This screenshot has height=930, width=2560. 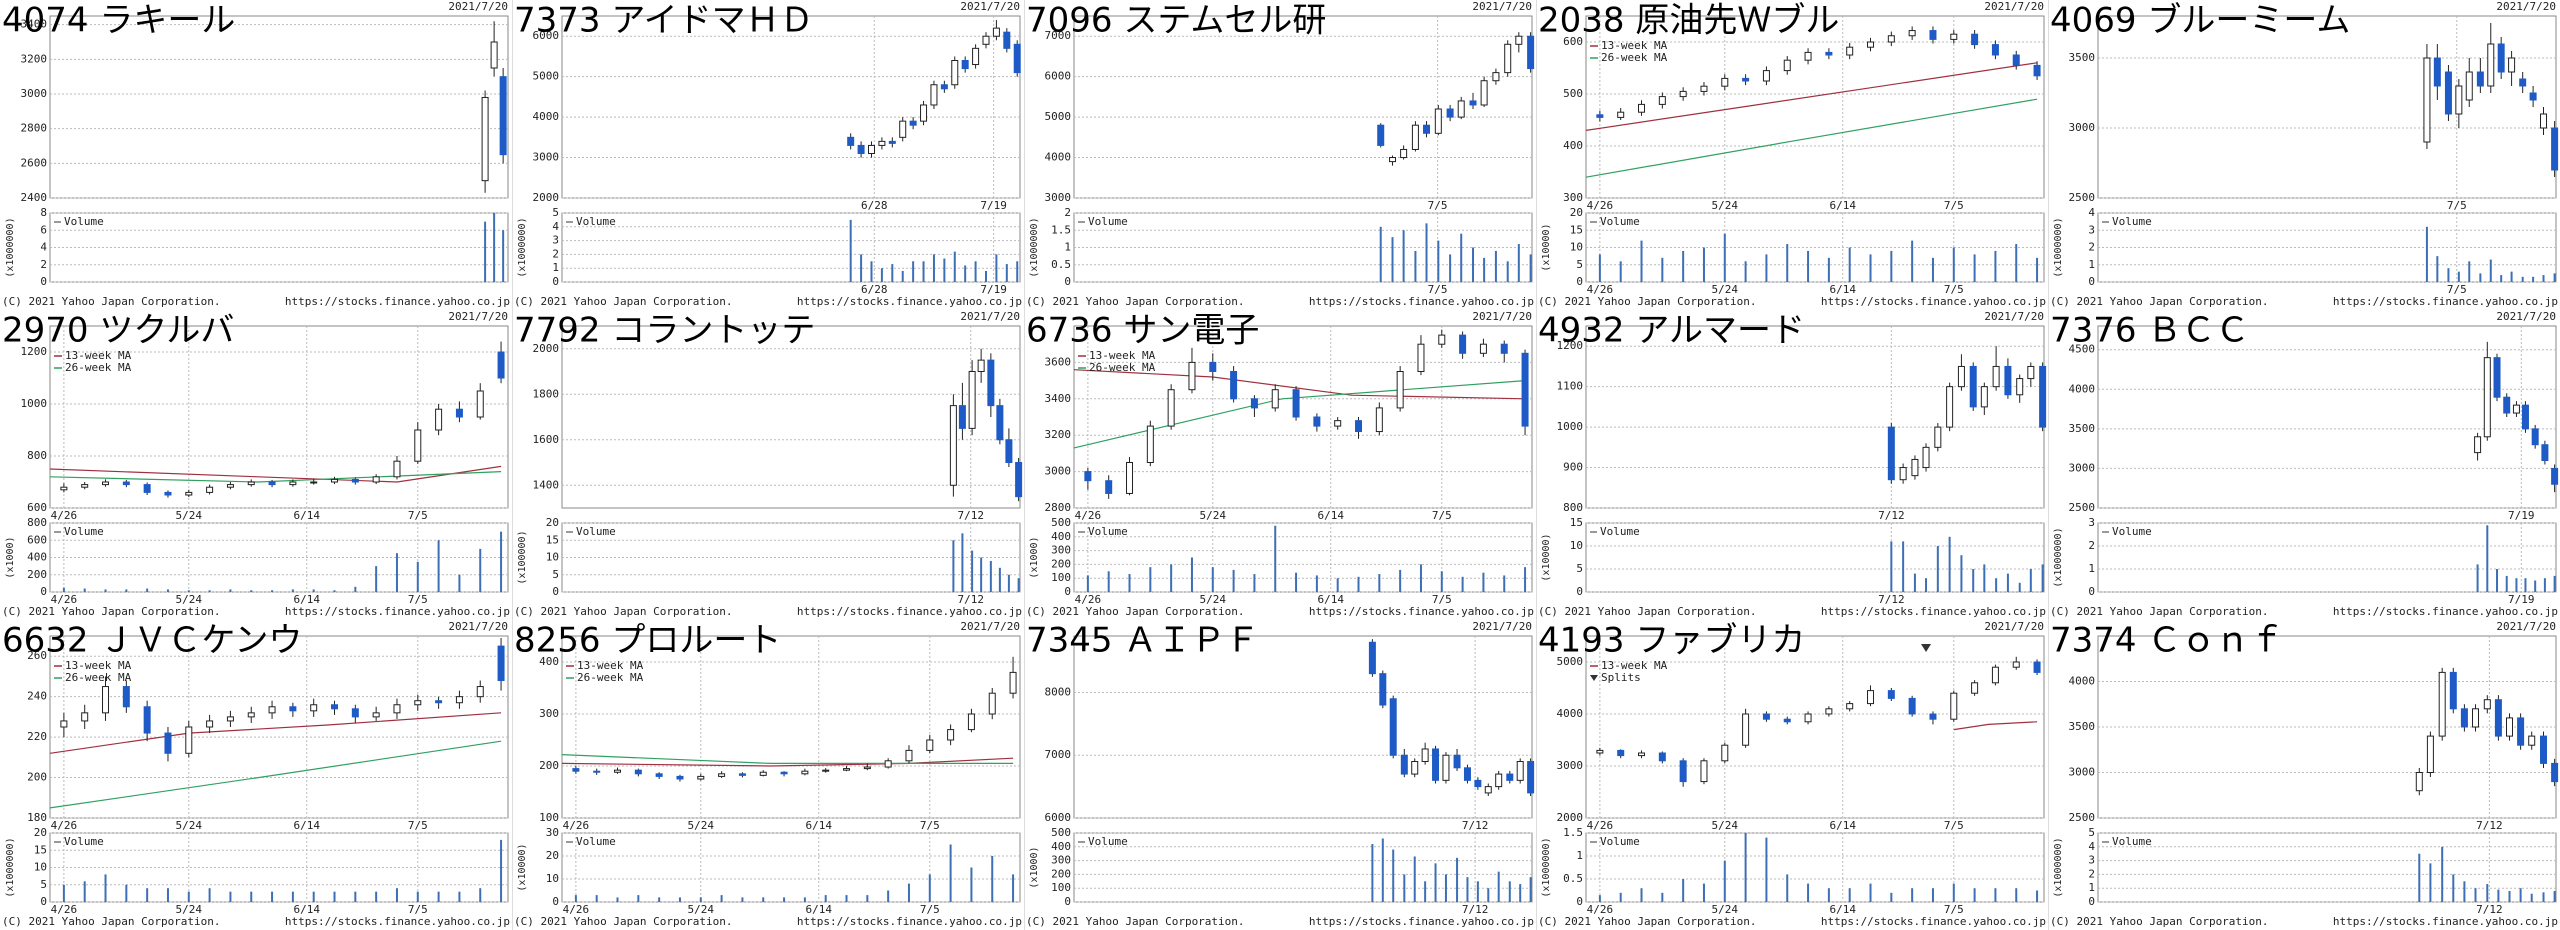 What do you see at coordinates (1122, 367) in the screenshot?
I see `legend-label: 26-week MA` at bounding box center [1122, 367].